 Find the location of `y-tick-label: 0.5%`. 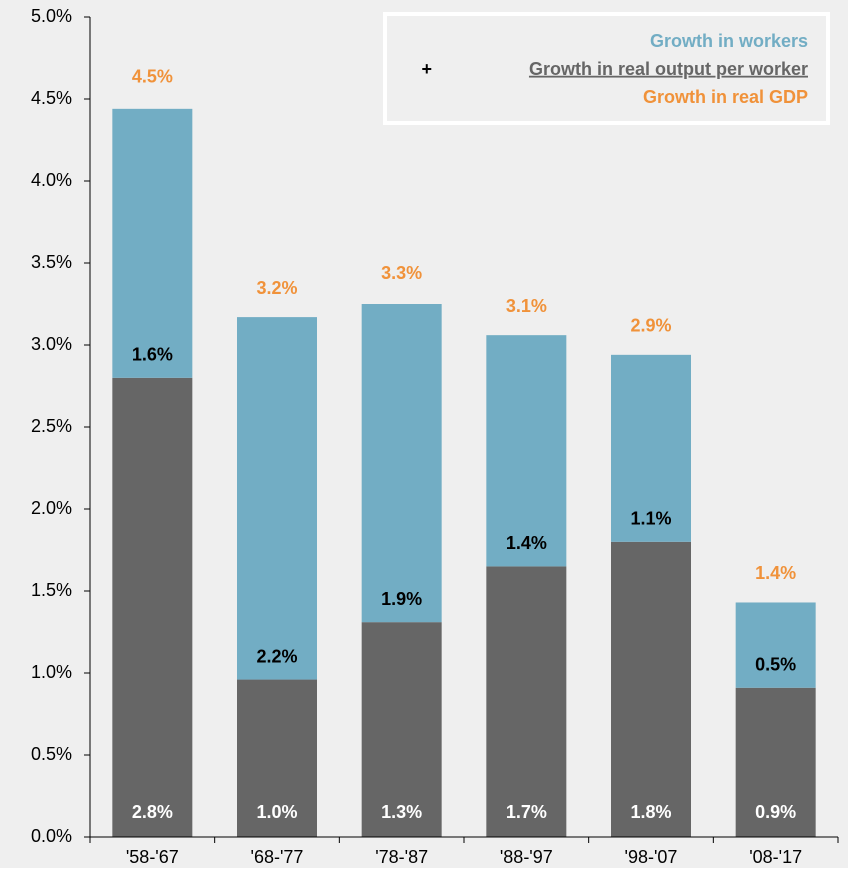

y-tick-label: 0.5% is located at coordinates (51, 754).